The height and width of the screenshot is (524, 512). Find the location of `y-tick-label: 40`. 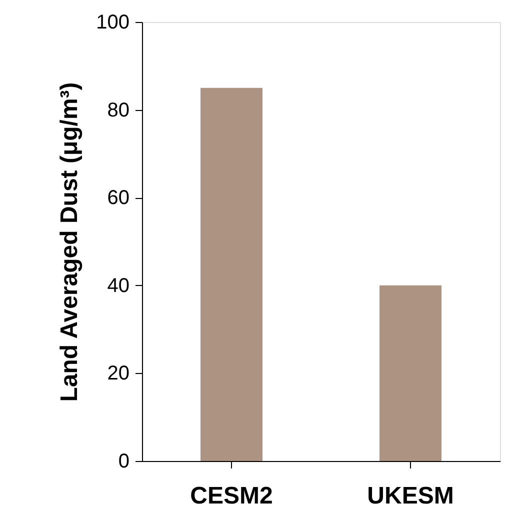

y-tick-label: 40 is located at coordinates (118, 285).